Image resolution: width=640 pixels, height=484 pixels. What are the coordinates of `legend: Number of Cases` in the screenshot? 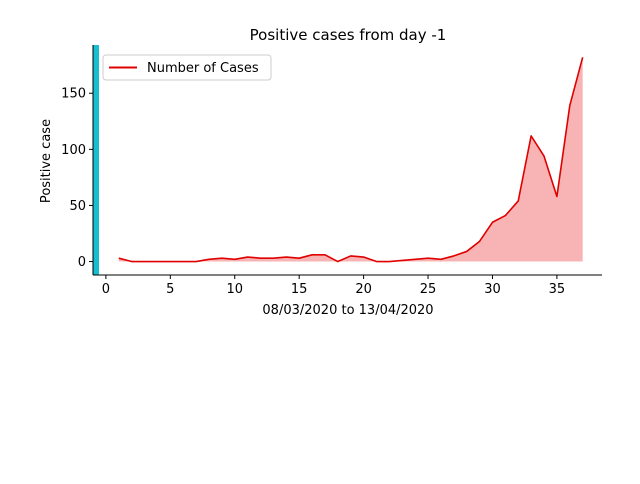 It's located at (187, 67).